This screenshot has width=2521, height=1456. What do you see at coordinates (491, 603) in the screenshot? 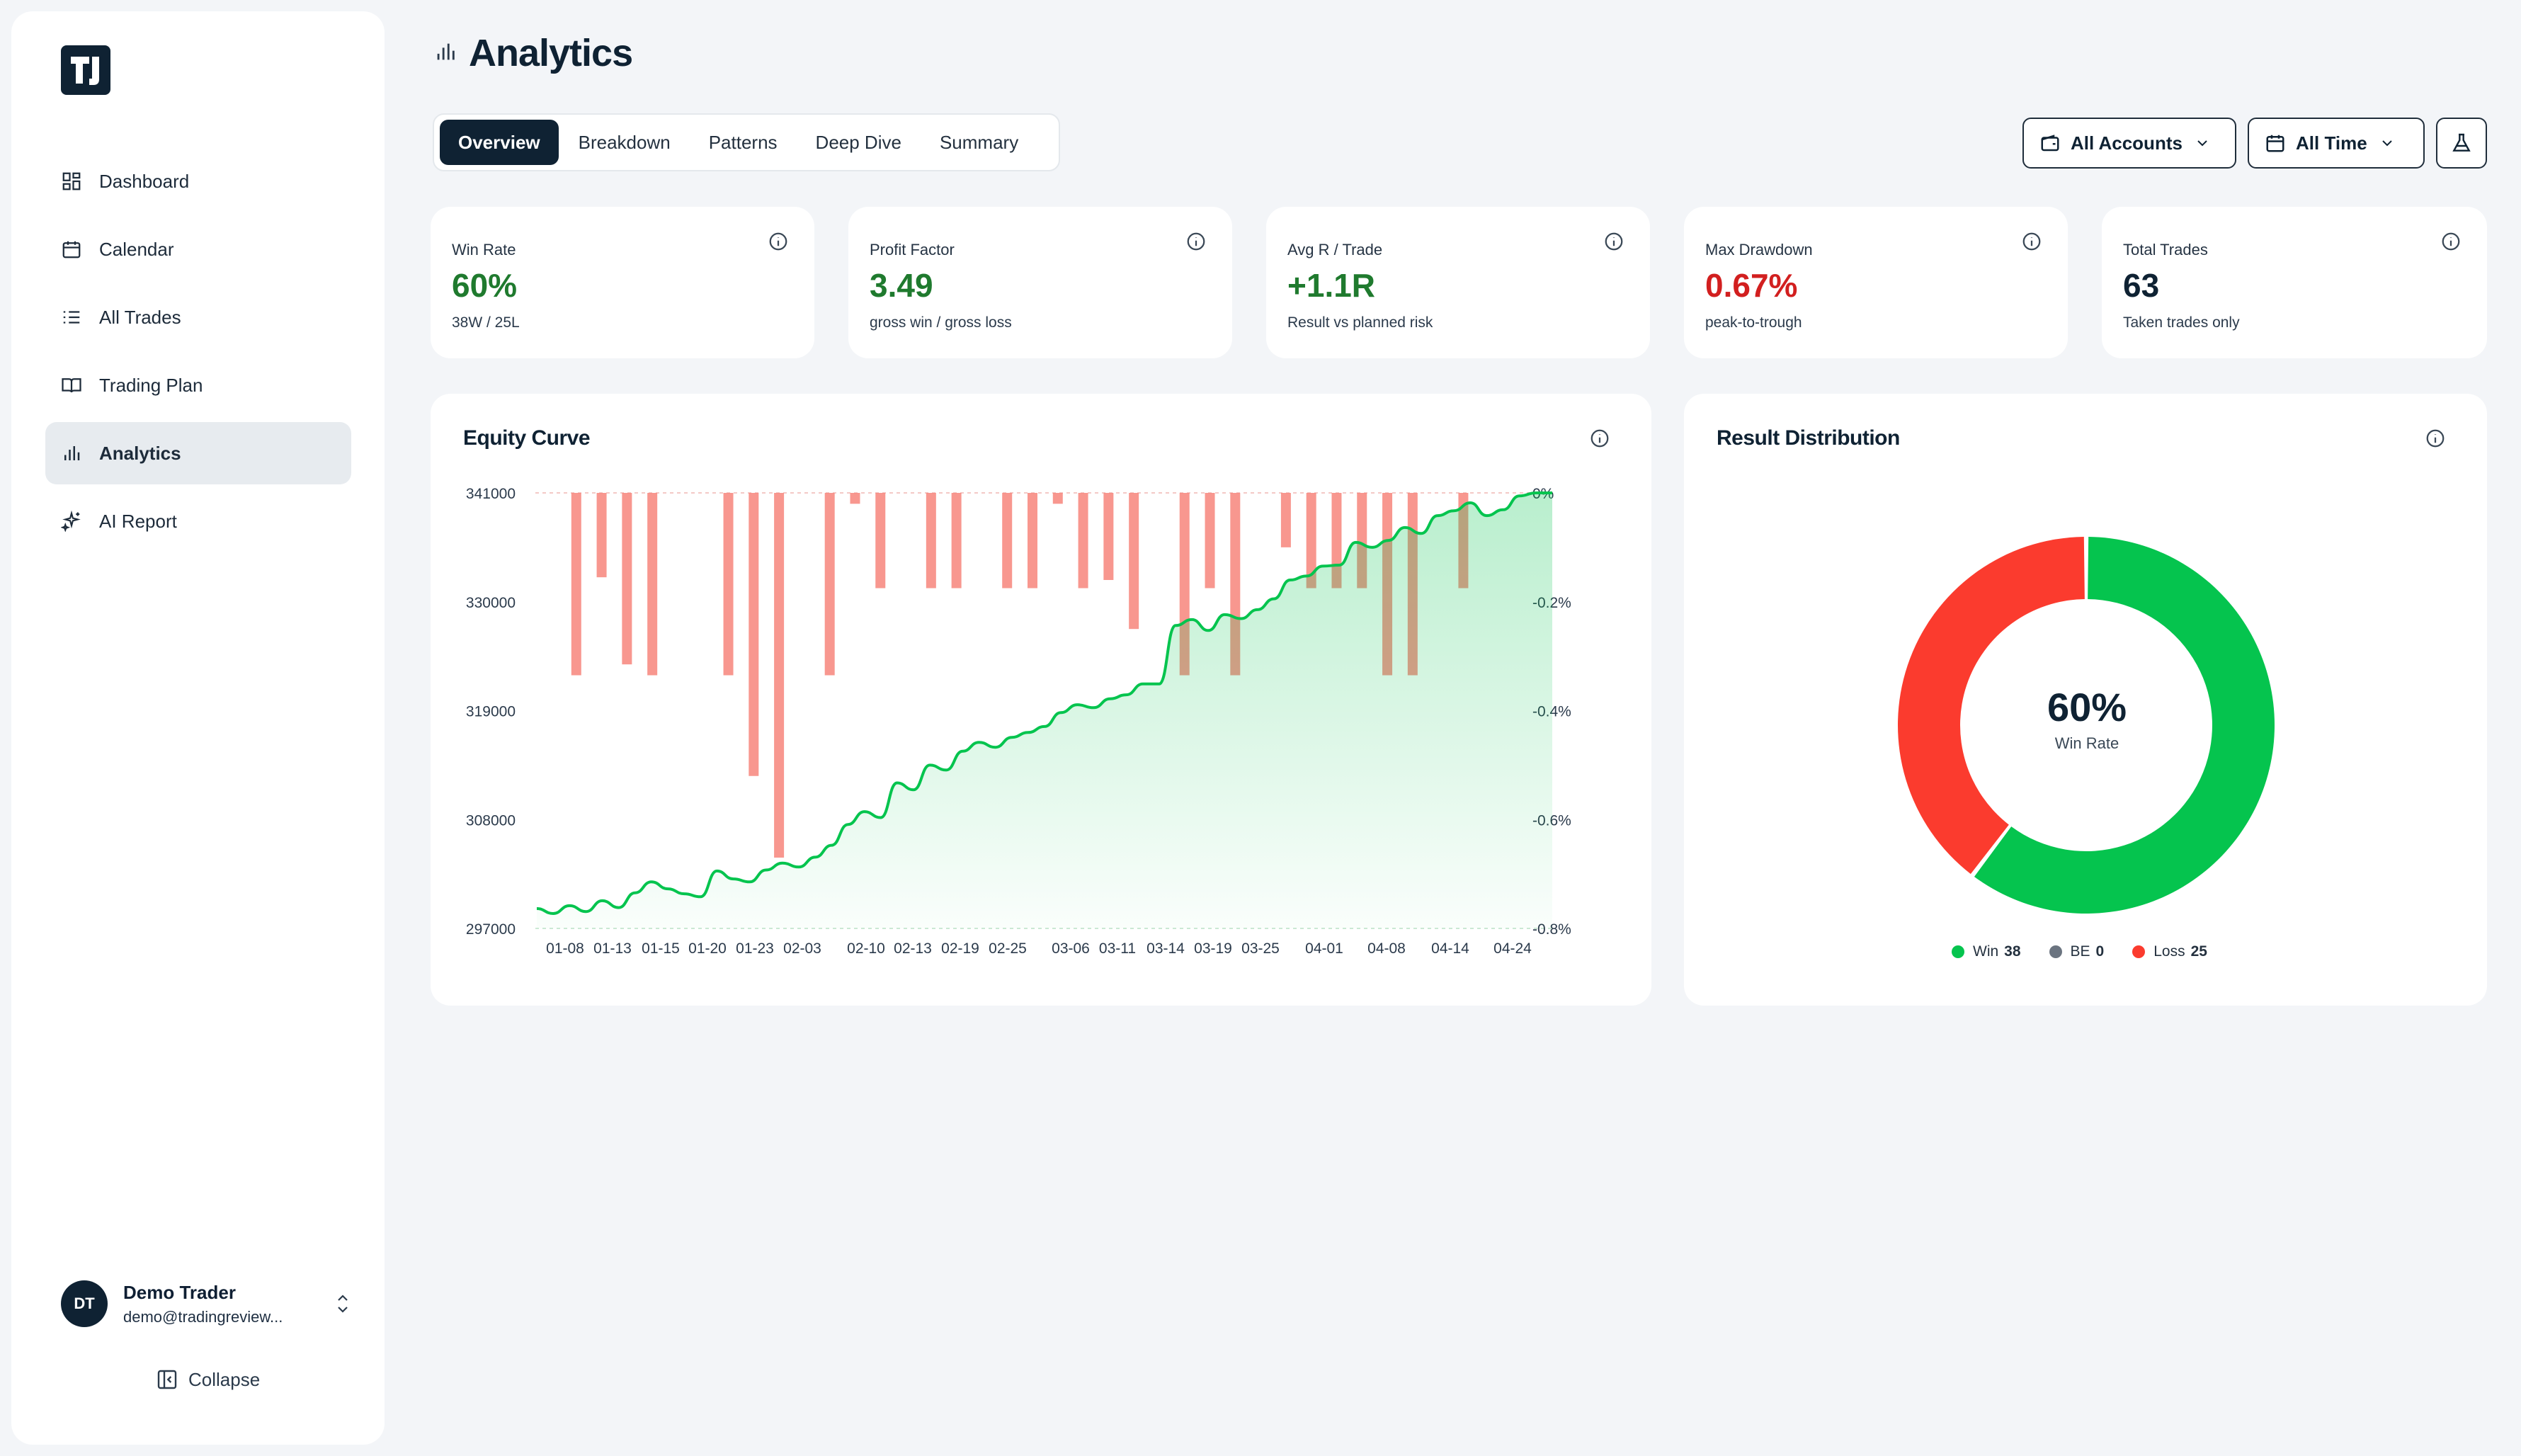
I see `y-axis-tick-label: 330000` at bounding box center [491, 603].